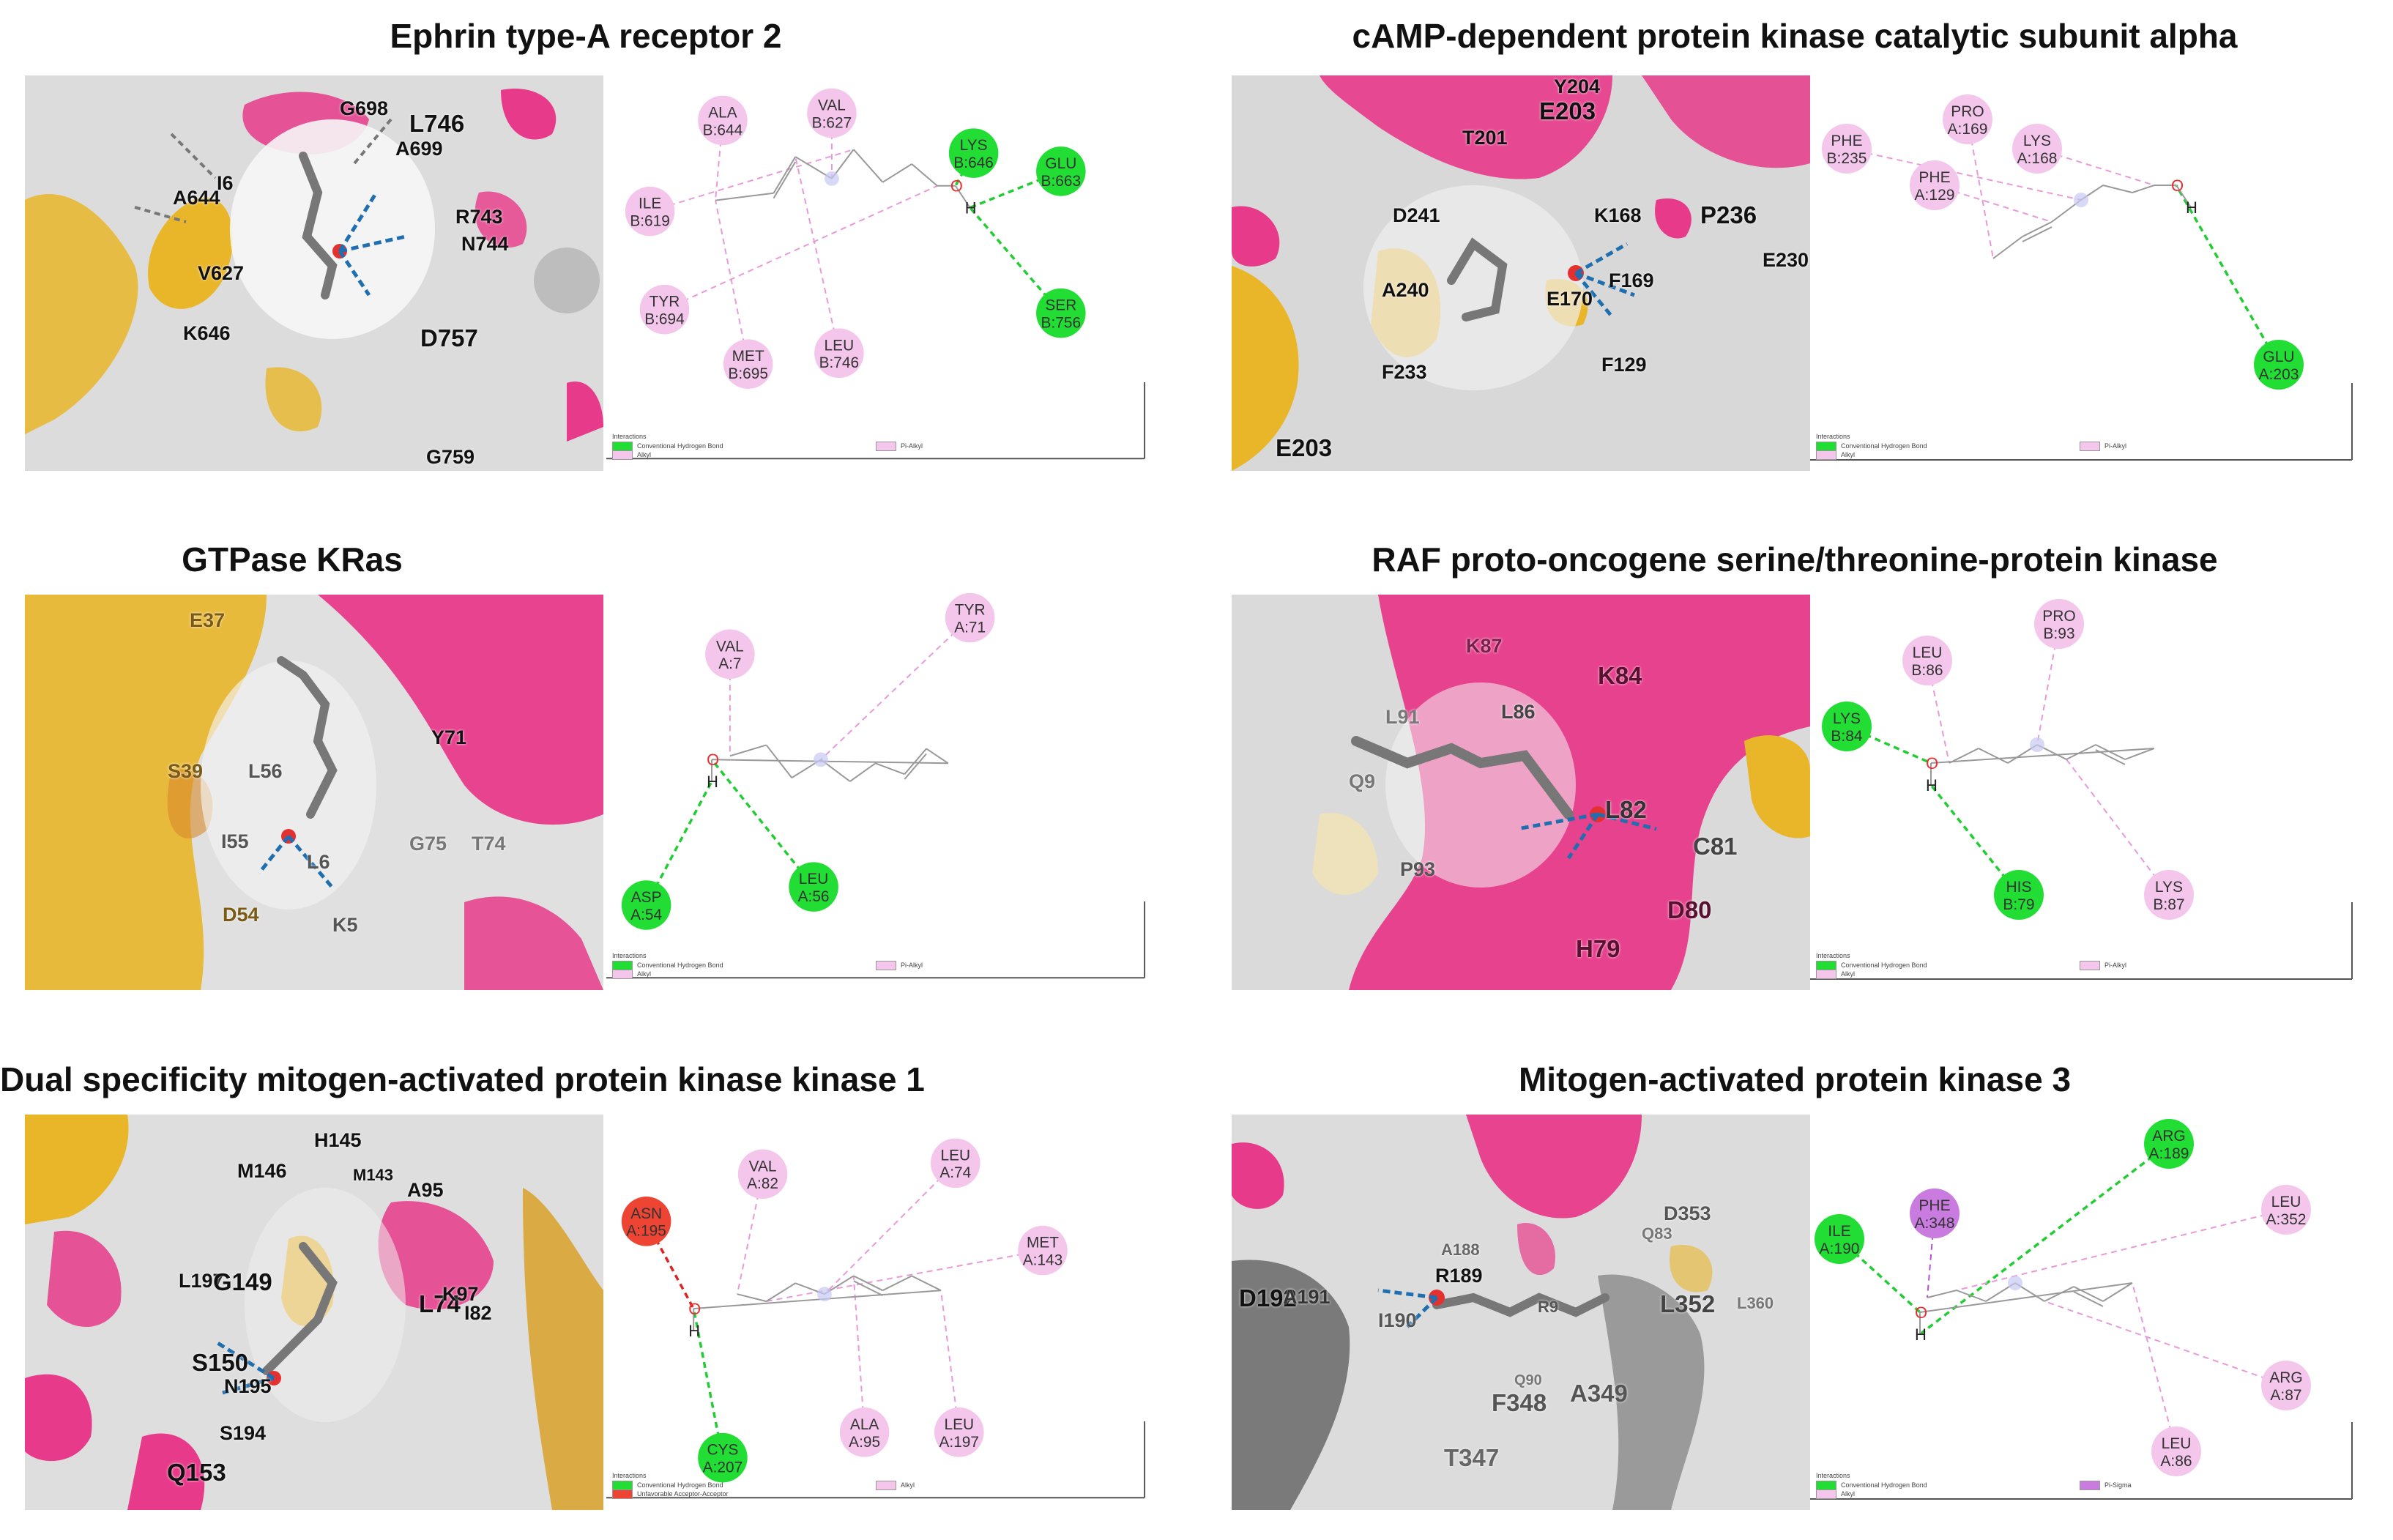 This screenshot has height=1540, width=2393. What do you see at coordinates (1043, 1259) in the screenshot?
I see `residue-chain: A:143` at bounding box center [1043, 1259].